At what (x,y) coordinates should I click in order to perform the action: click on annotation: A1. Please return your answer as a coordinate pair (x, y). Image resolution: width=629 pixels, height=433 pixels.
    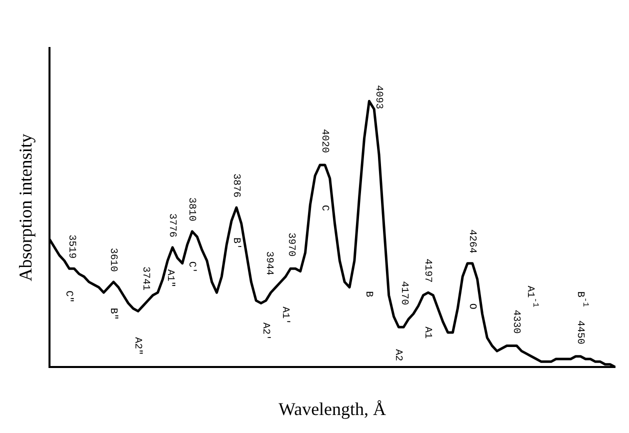
    Looking at the image, I should click on (427, 332).